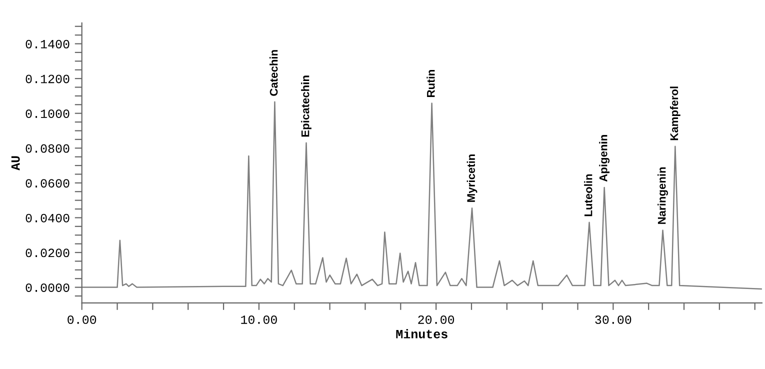 Image resolution: width=765 pixels, height=369 pixels. I want to click on annotation: Epicatechin, so click(306, 106).